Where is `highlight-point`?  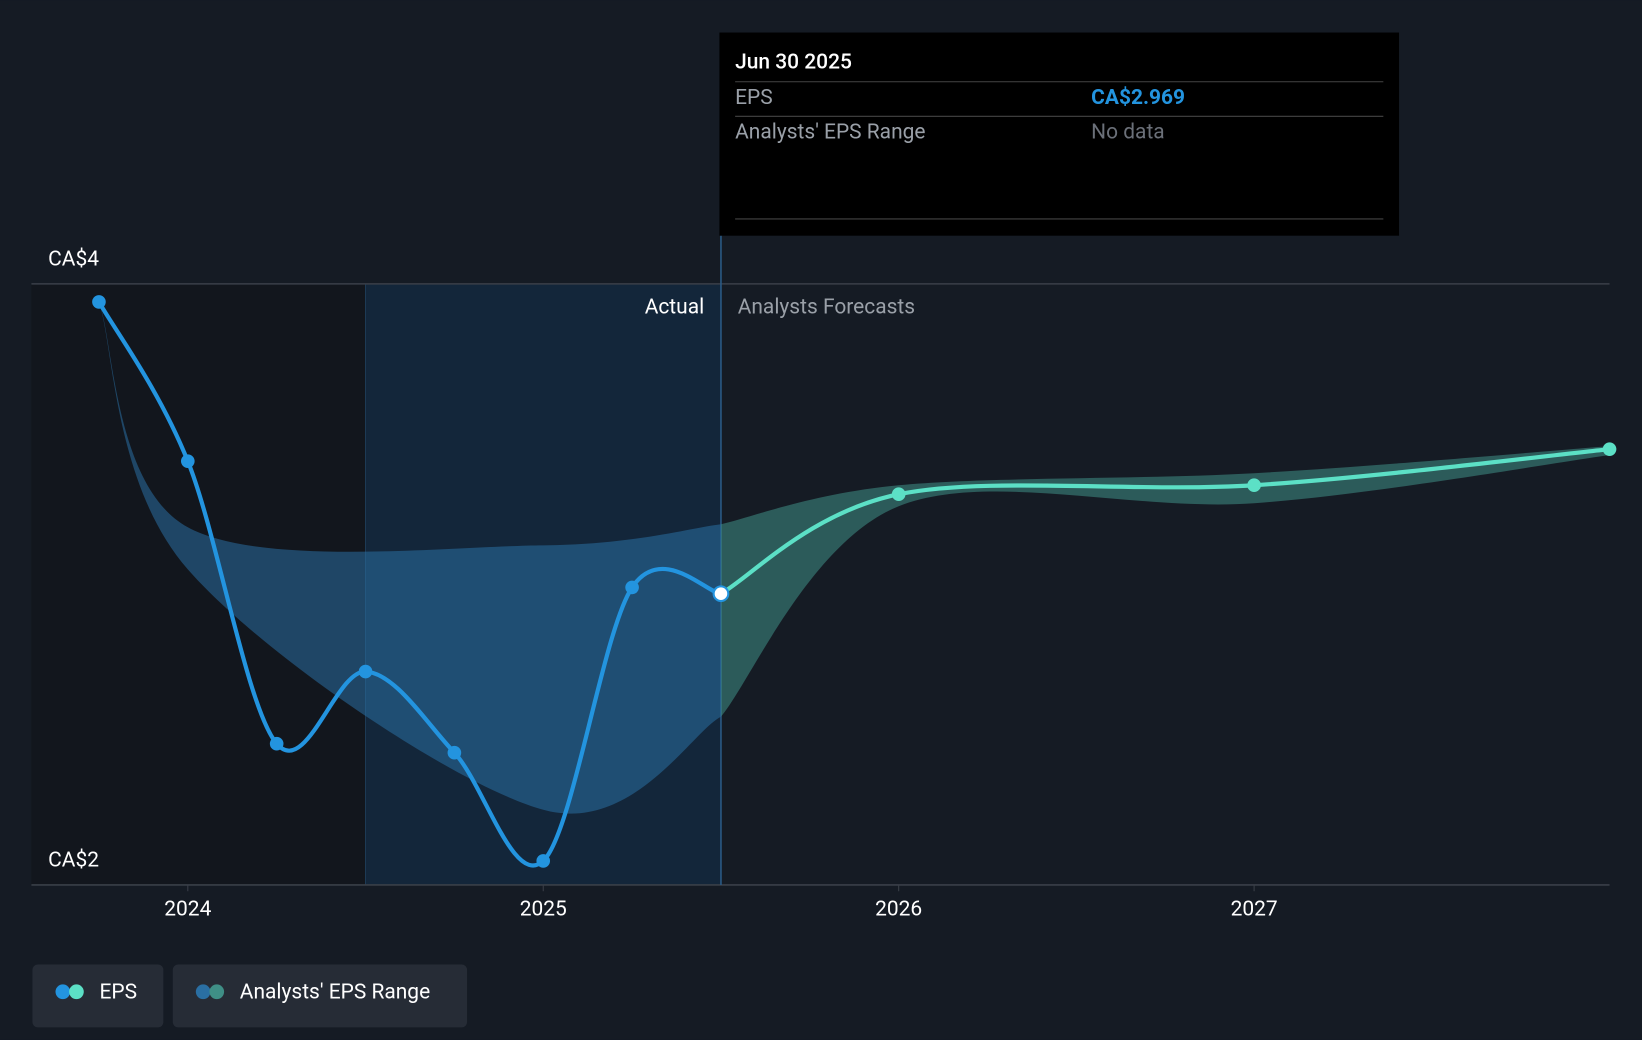
highlight-point is located at coordinates (721, 594).